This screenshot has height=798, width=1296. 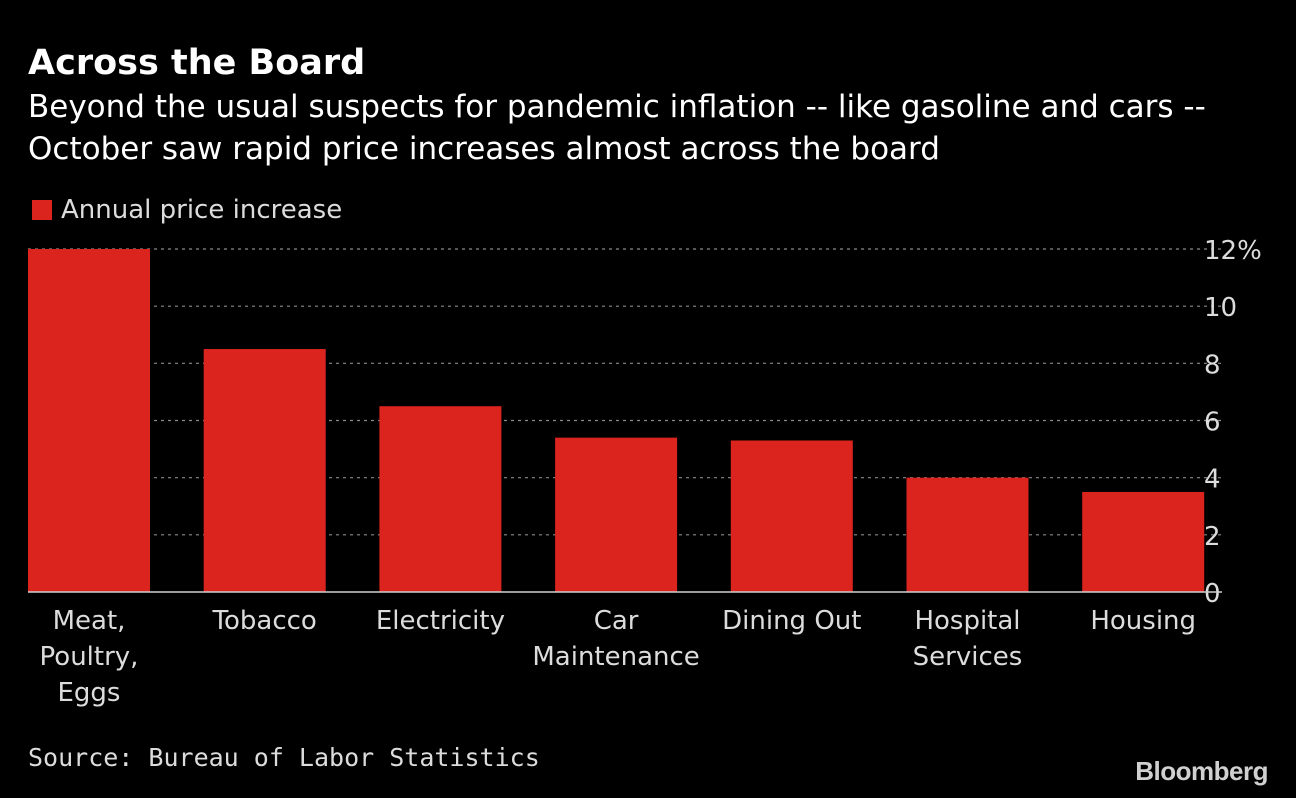 I want to click on x-tick-label: Maintenance, so click(x=615, y=657).